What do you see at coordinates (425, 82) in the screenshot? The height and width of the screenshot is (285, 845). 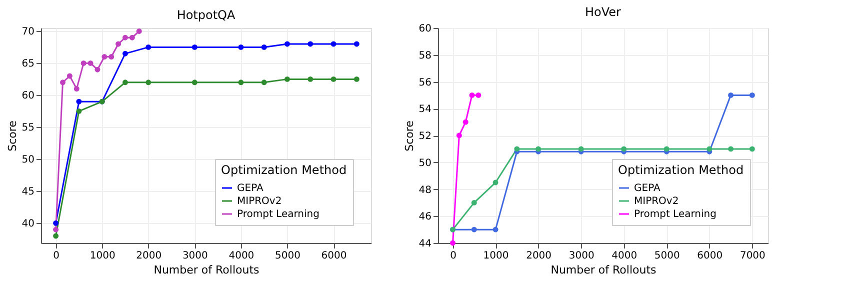 I see `y-tick-label: 56` at bounding box center [425, 82].